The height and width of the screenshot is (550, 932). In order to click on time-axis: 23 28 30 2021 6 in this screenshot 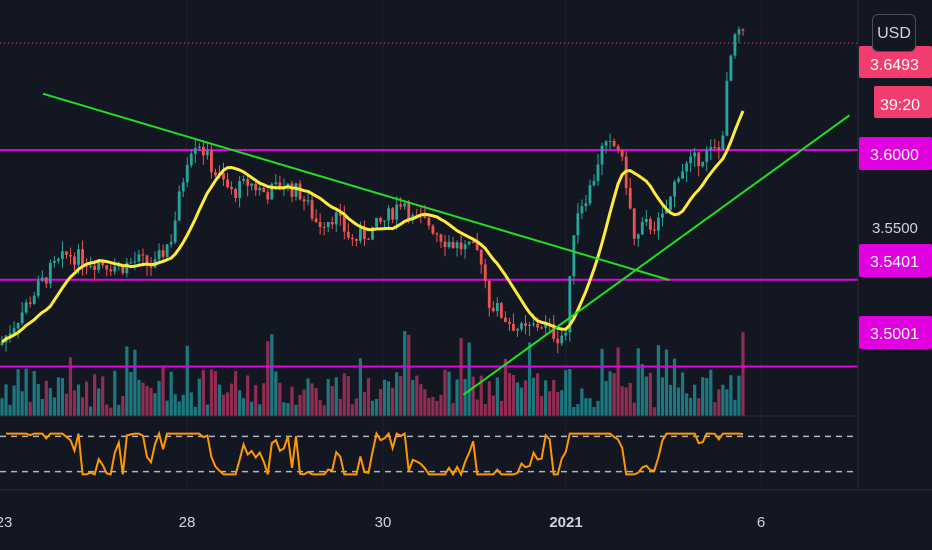, I will do `click(382, 522)`.